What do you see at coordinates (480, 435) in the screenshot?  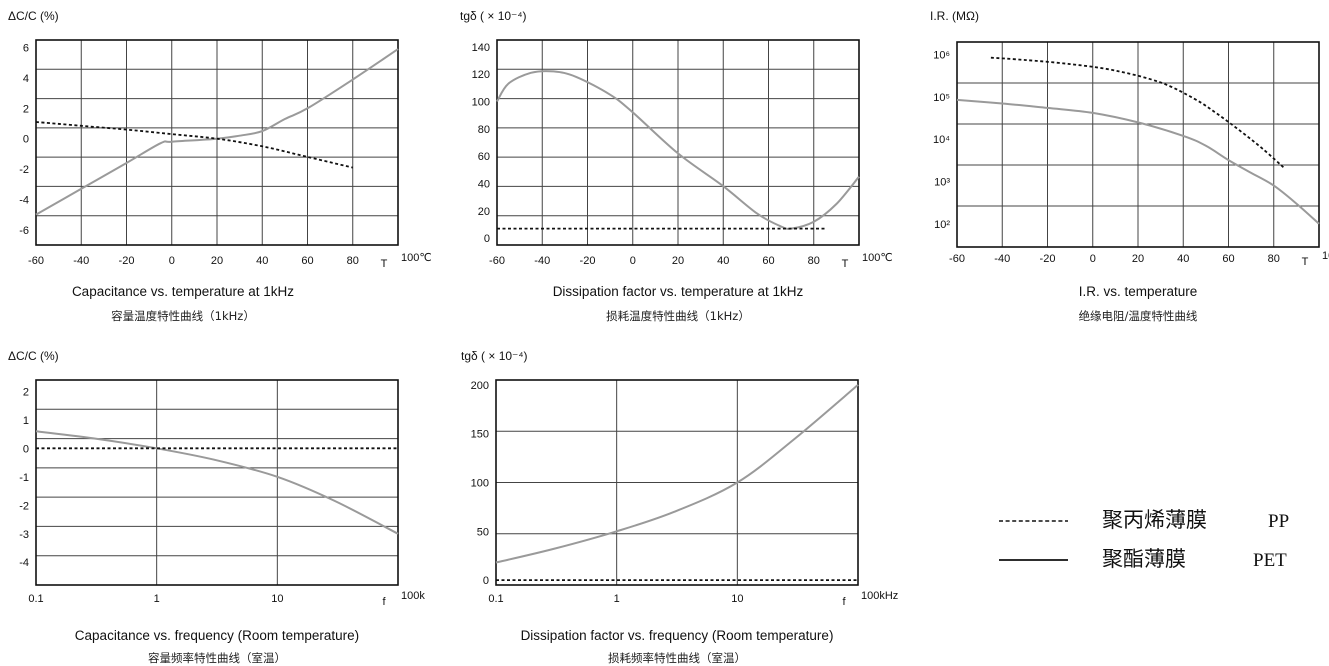 I see `y-tick-label: 150` at bounding box center [480, 435].